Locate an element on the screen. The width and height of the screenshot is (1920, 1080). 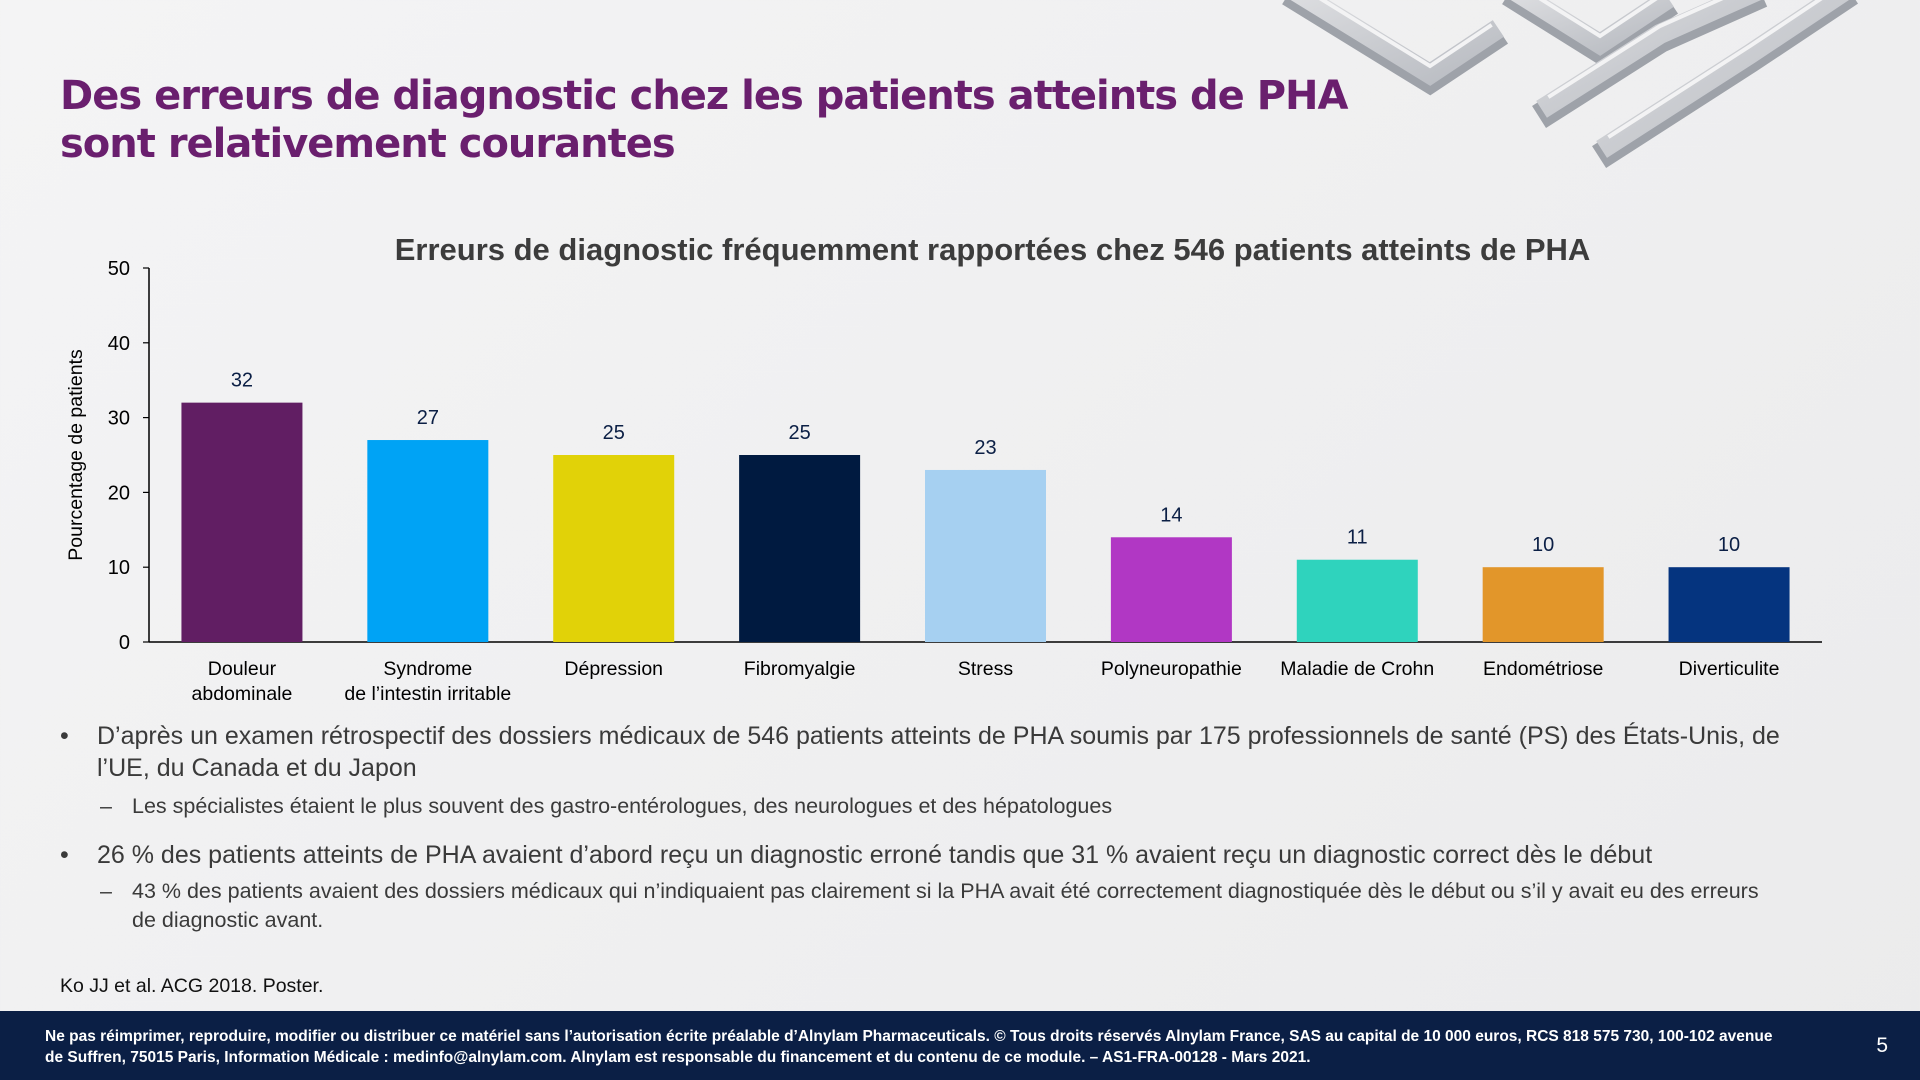
x-tick-label: Endométriose is located at coordinates (1543, 669).